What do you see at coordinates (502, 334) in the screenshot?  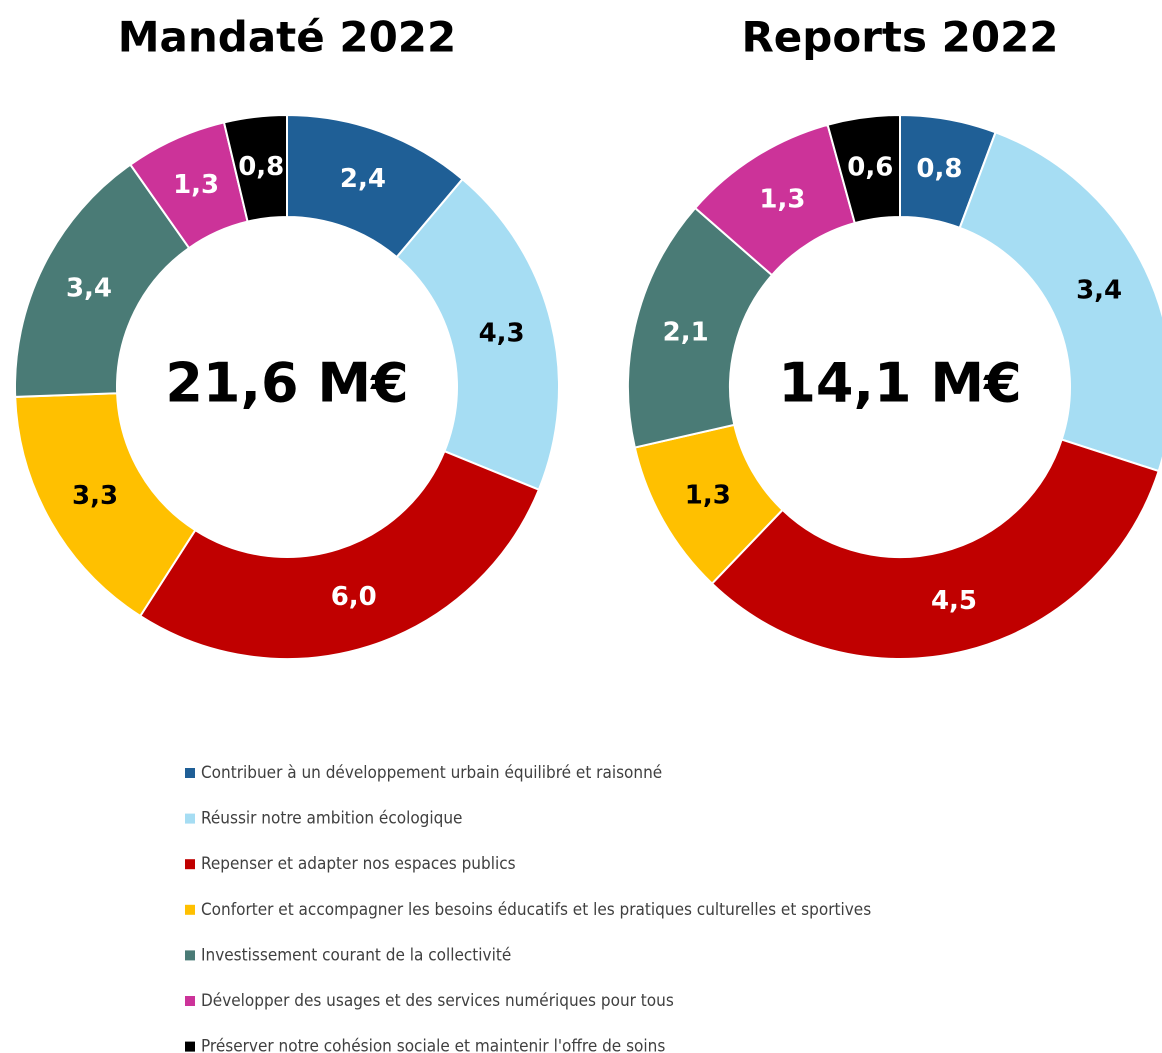 I see `value-label: 4,3` at bounding box center [502, 334].